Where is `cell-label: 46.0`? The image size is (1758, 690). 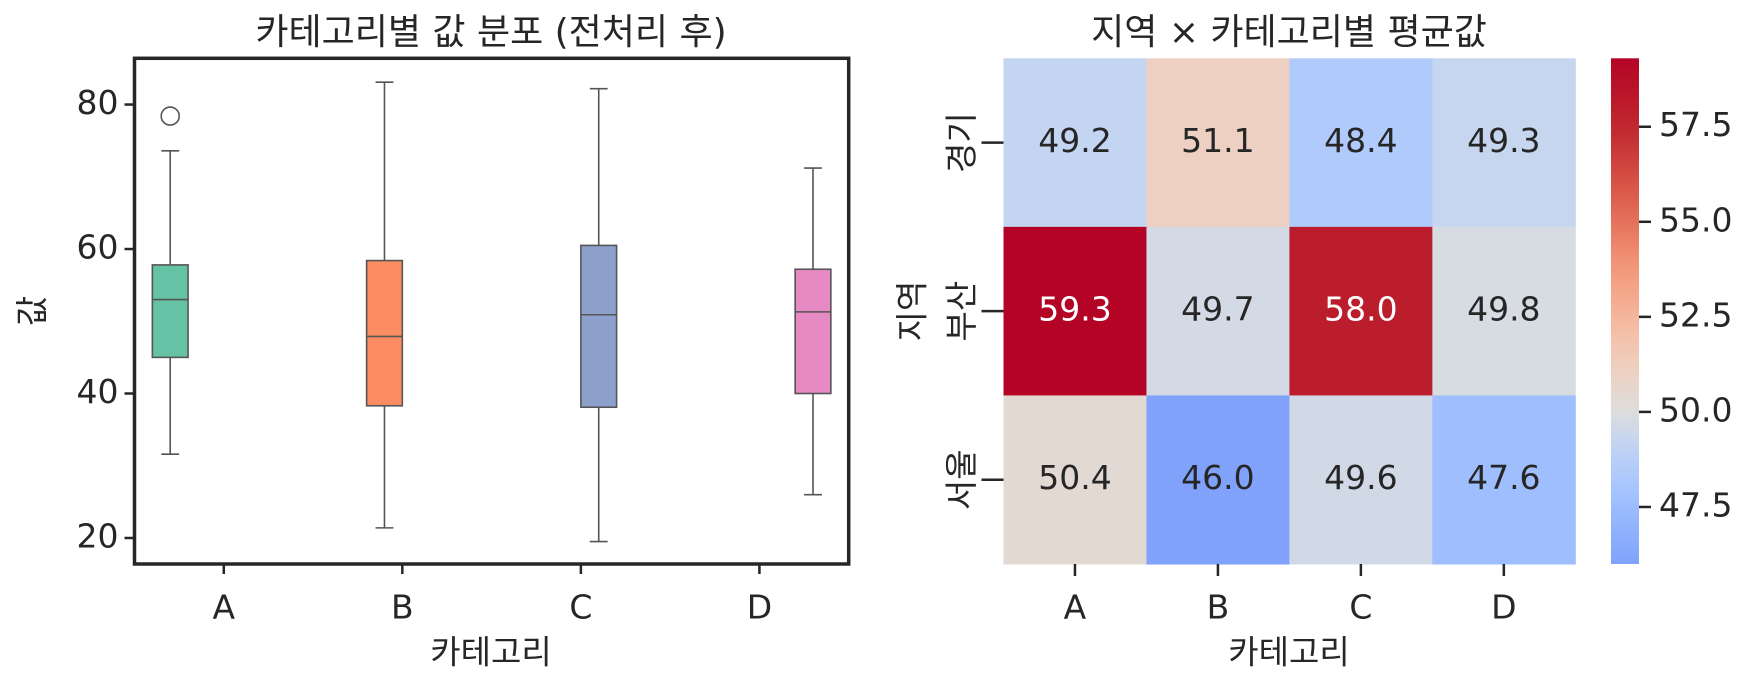
cell-label: 46.0 is located at coordinates (1217, 477).